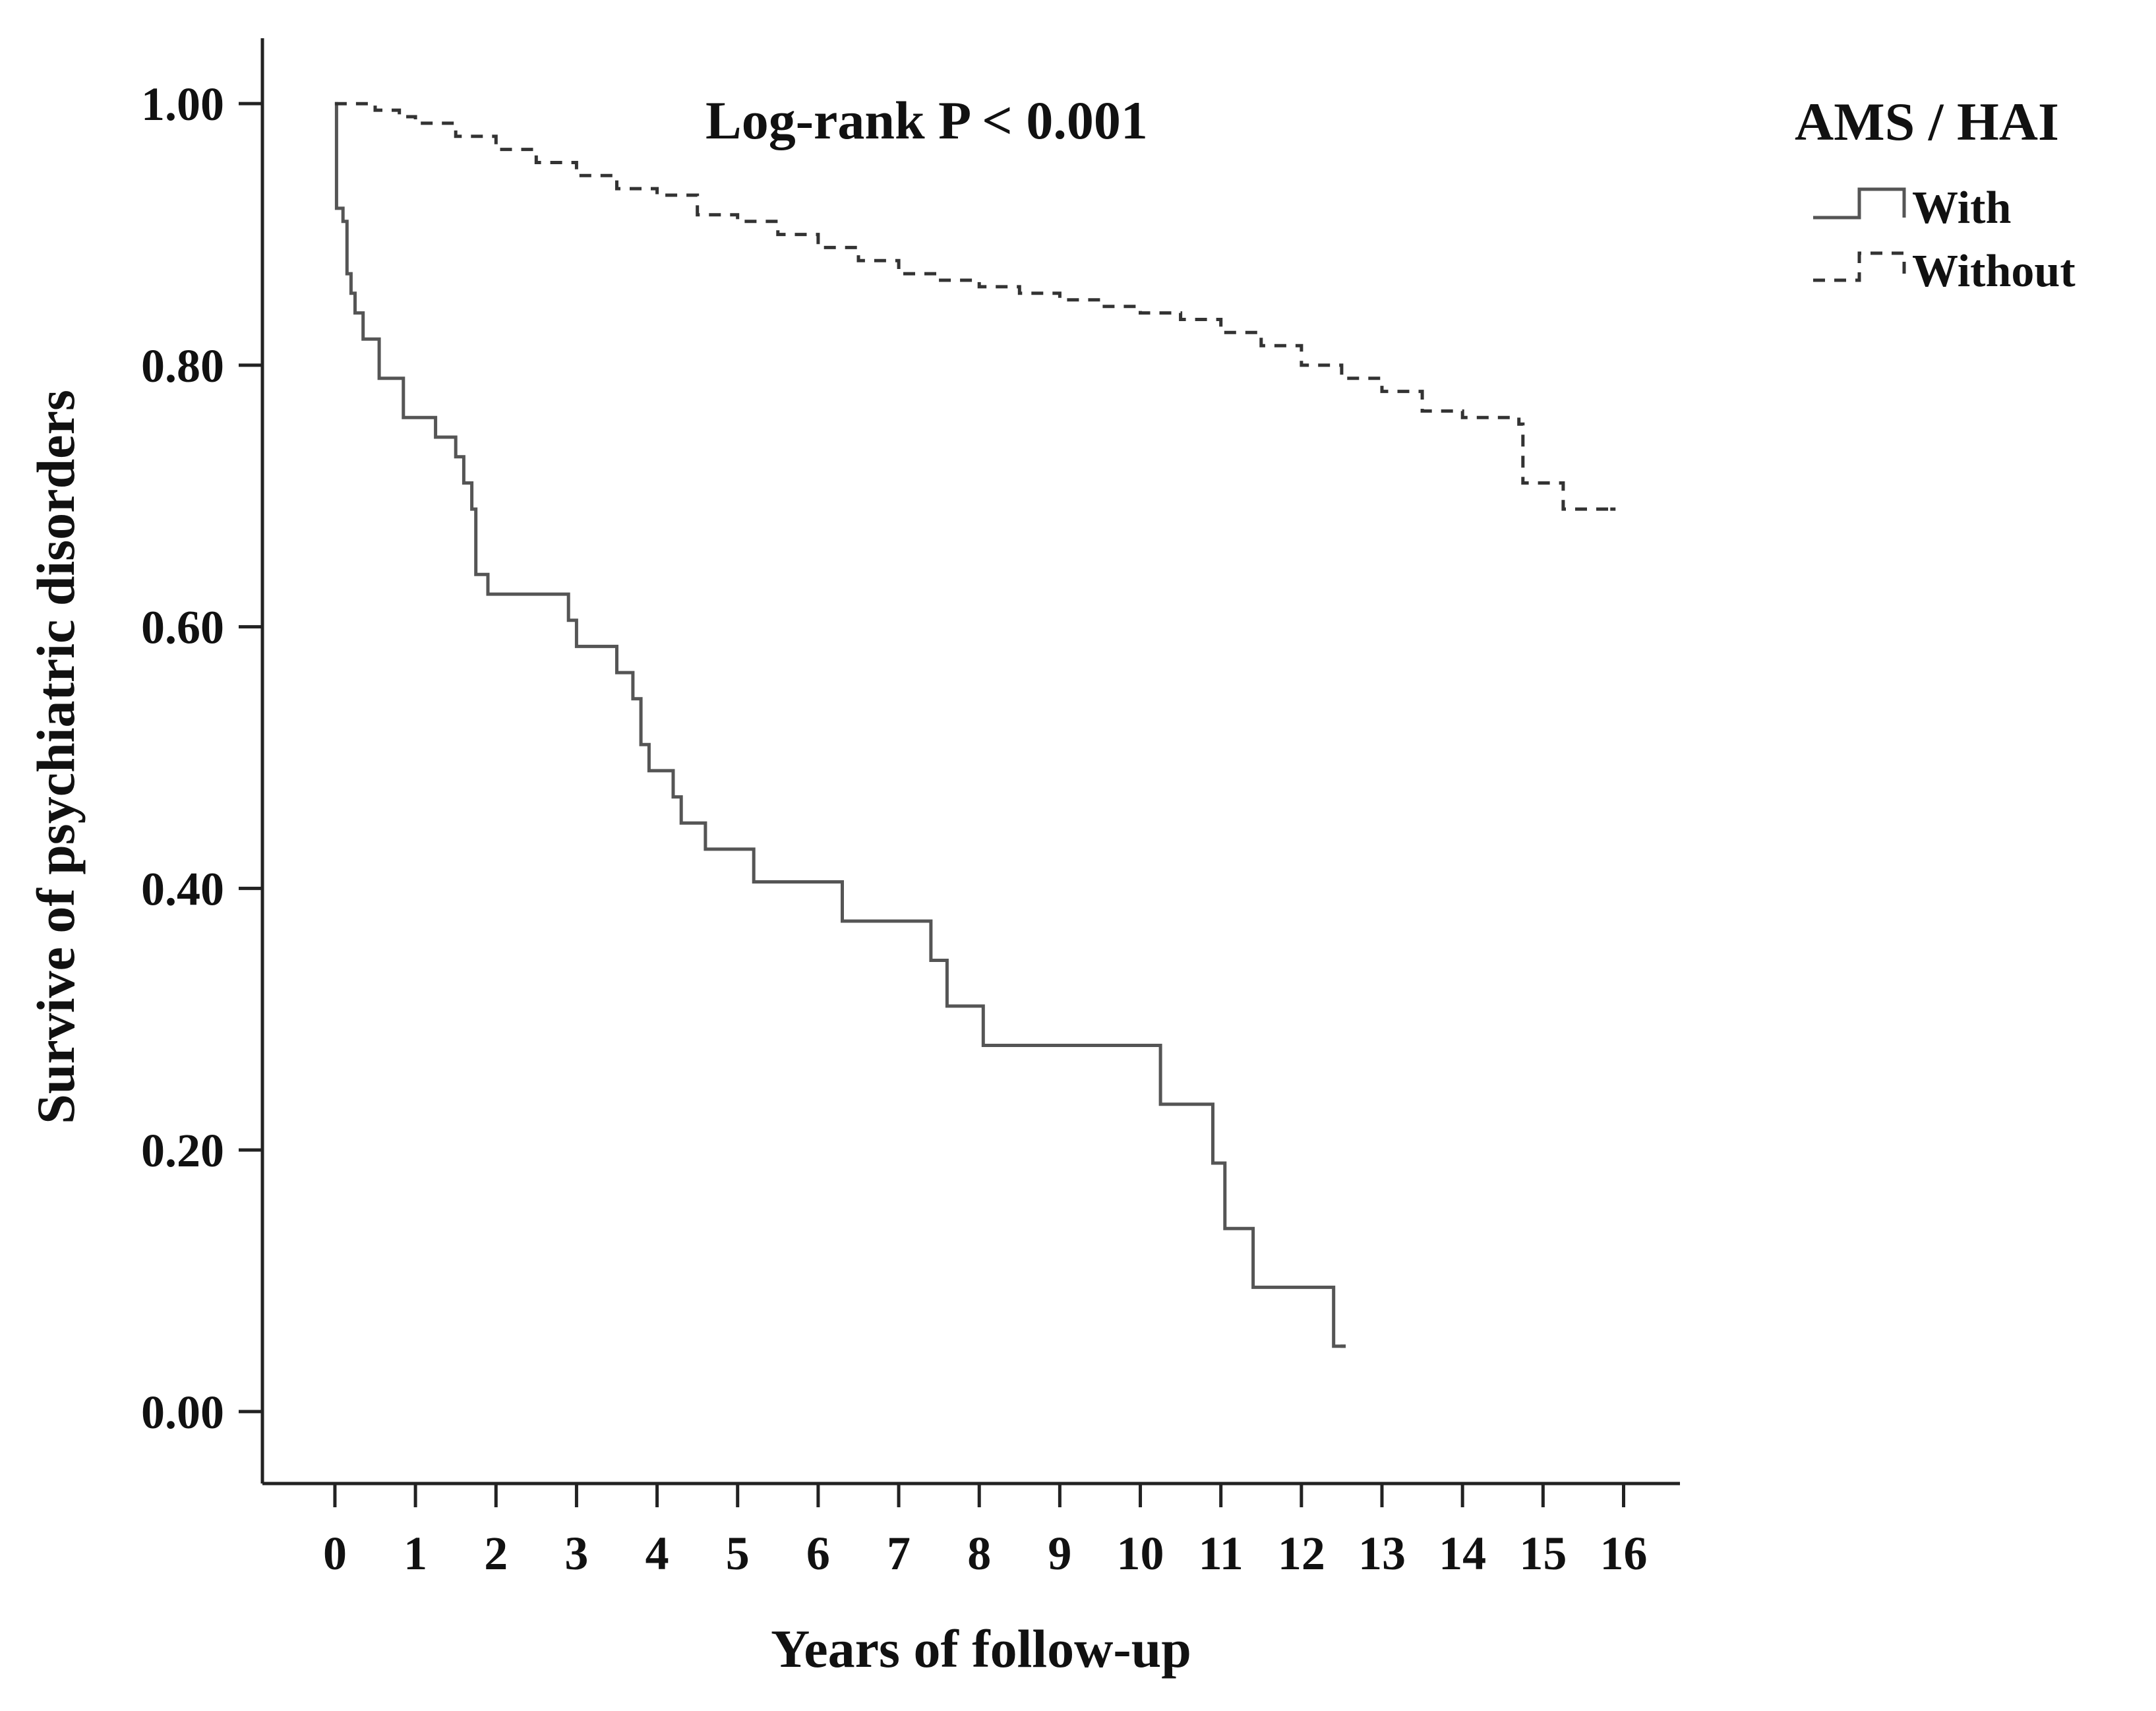 The image size is (2156, 1711). What do you see at coordinates (201, 758) in the screenshot?
I see `y-ticks: 0.00 0.20 0.40 0.60 0.80 1.00` at bounding box center [201, 758].